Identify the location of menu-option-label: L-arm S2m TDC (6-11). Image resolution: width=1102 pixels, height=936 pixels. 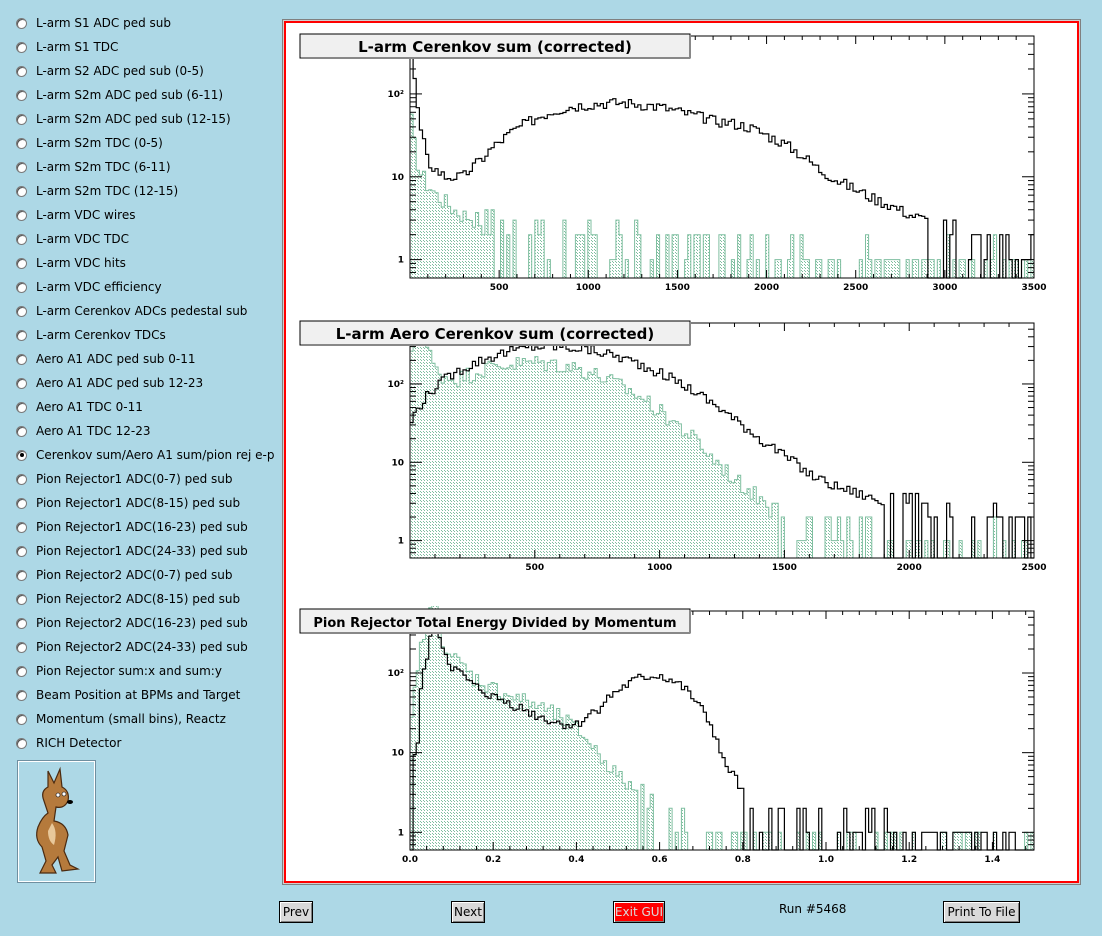
(103, 167).